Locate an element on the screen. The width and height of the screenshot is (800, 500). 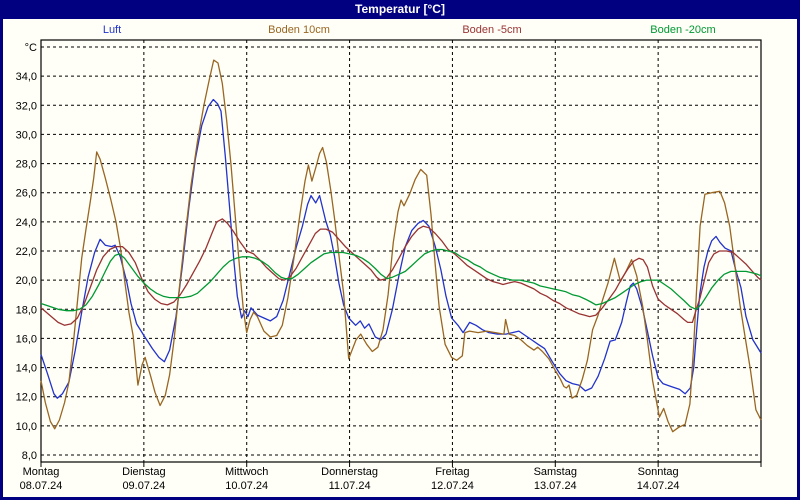
series-line-boden-20cm is located at coordinates (401, 280).